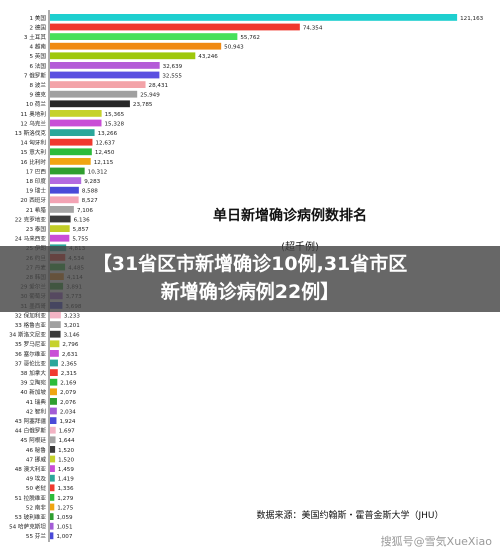  I want to click on category-label: 38 加拿大, so click(33, 373).